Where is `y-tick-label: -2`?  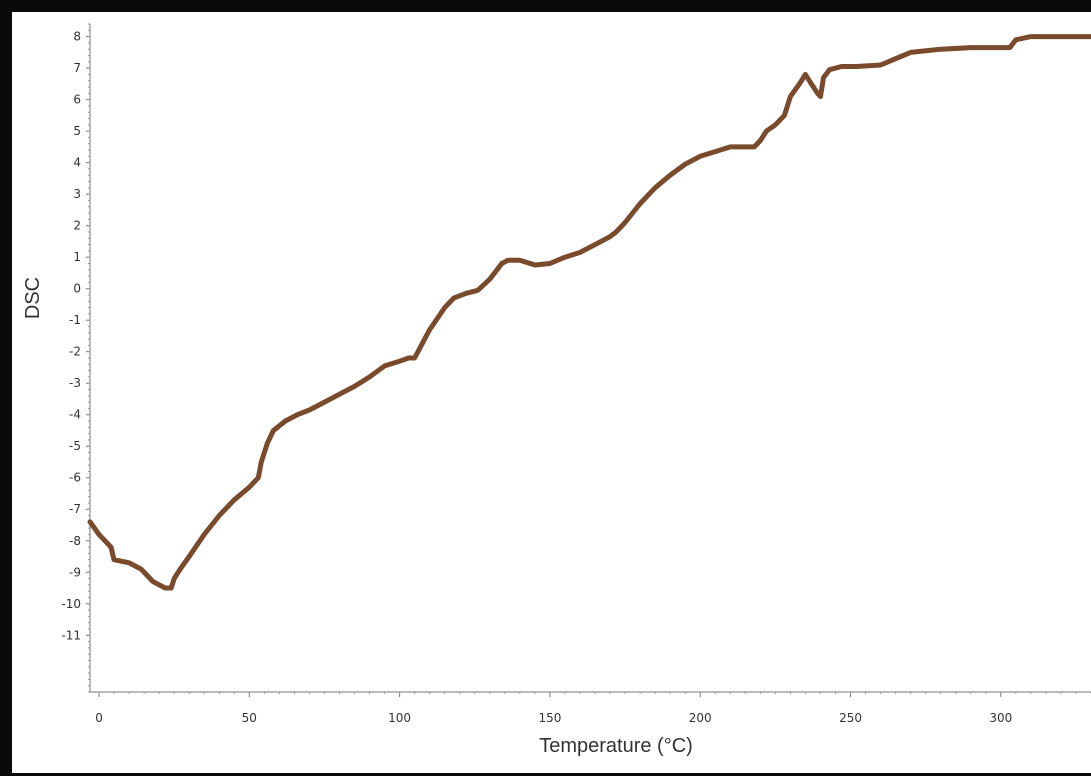
y-tick-label: -2 is located at coordinates (75, 352).